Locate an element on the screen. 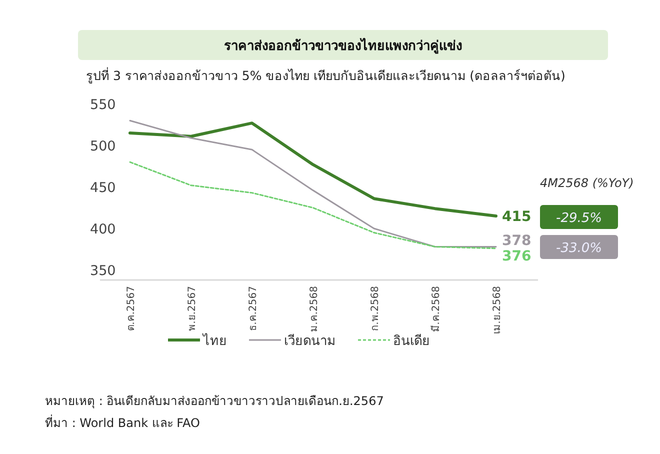  legend-label: อินเดีย is located at coordinates (411, 341).